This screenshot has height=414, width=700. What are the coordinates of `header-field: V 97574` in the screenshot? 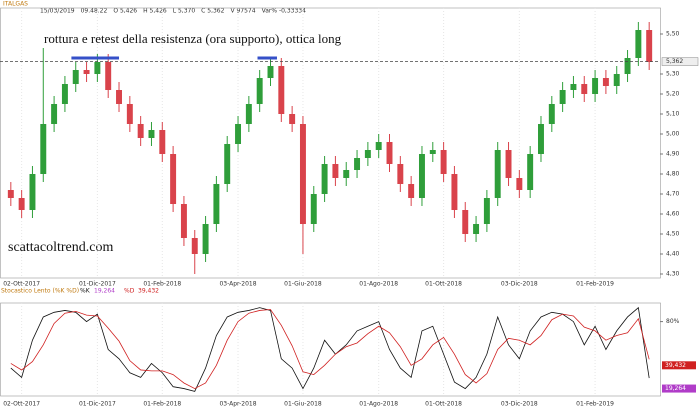 It's located at (242, 11).